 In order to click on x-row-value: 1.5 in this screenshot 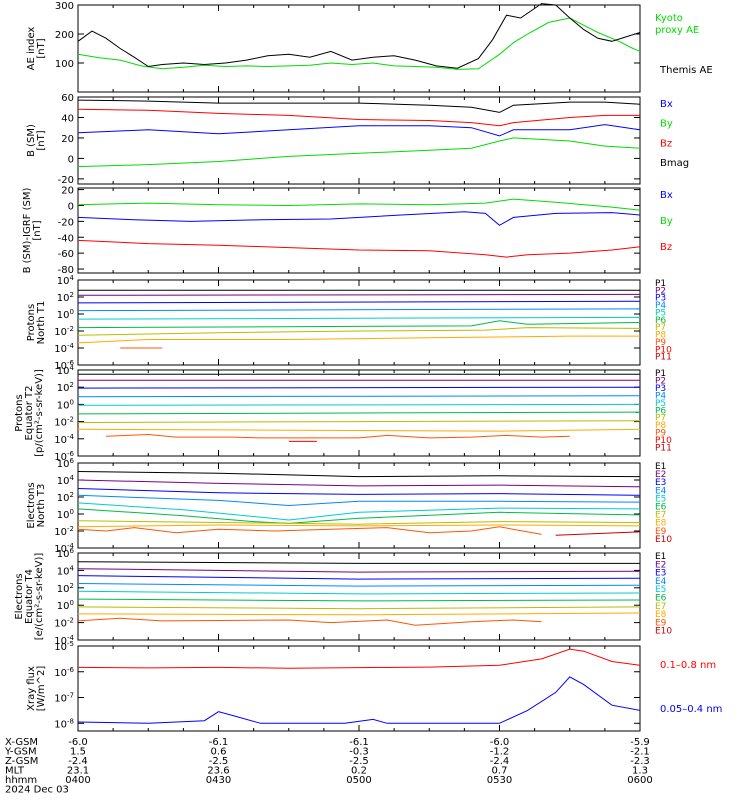, I will do `click(78, 752)`.